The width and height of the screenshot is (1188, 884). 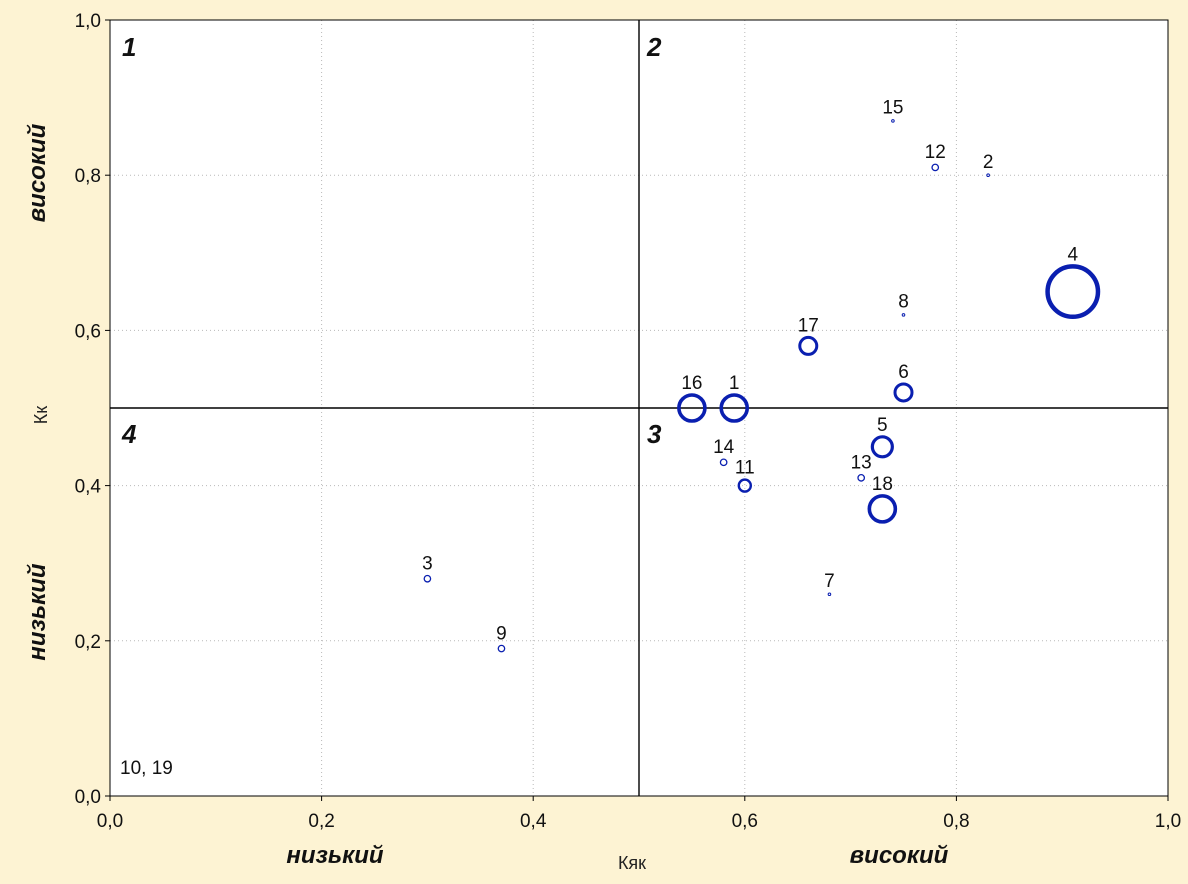 I want to click on y-tick-label: 0,0, so click(x=88, y=797).